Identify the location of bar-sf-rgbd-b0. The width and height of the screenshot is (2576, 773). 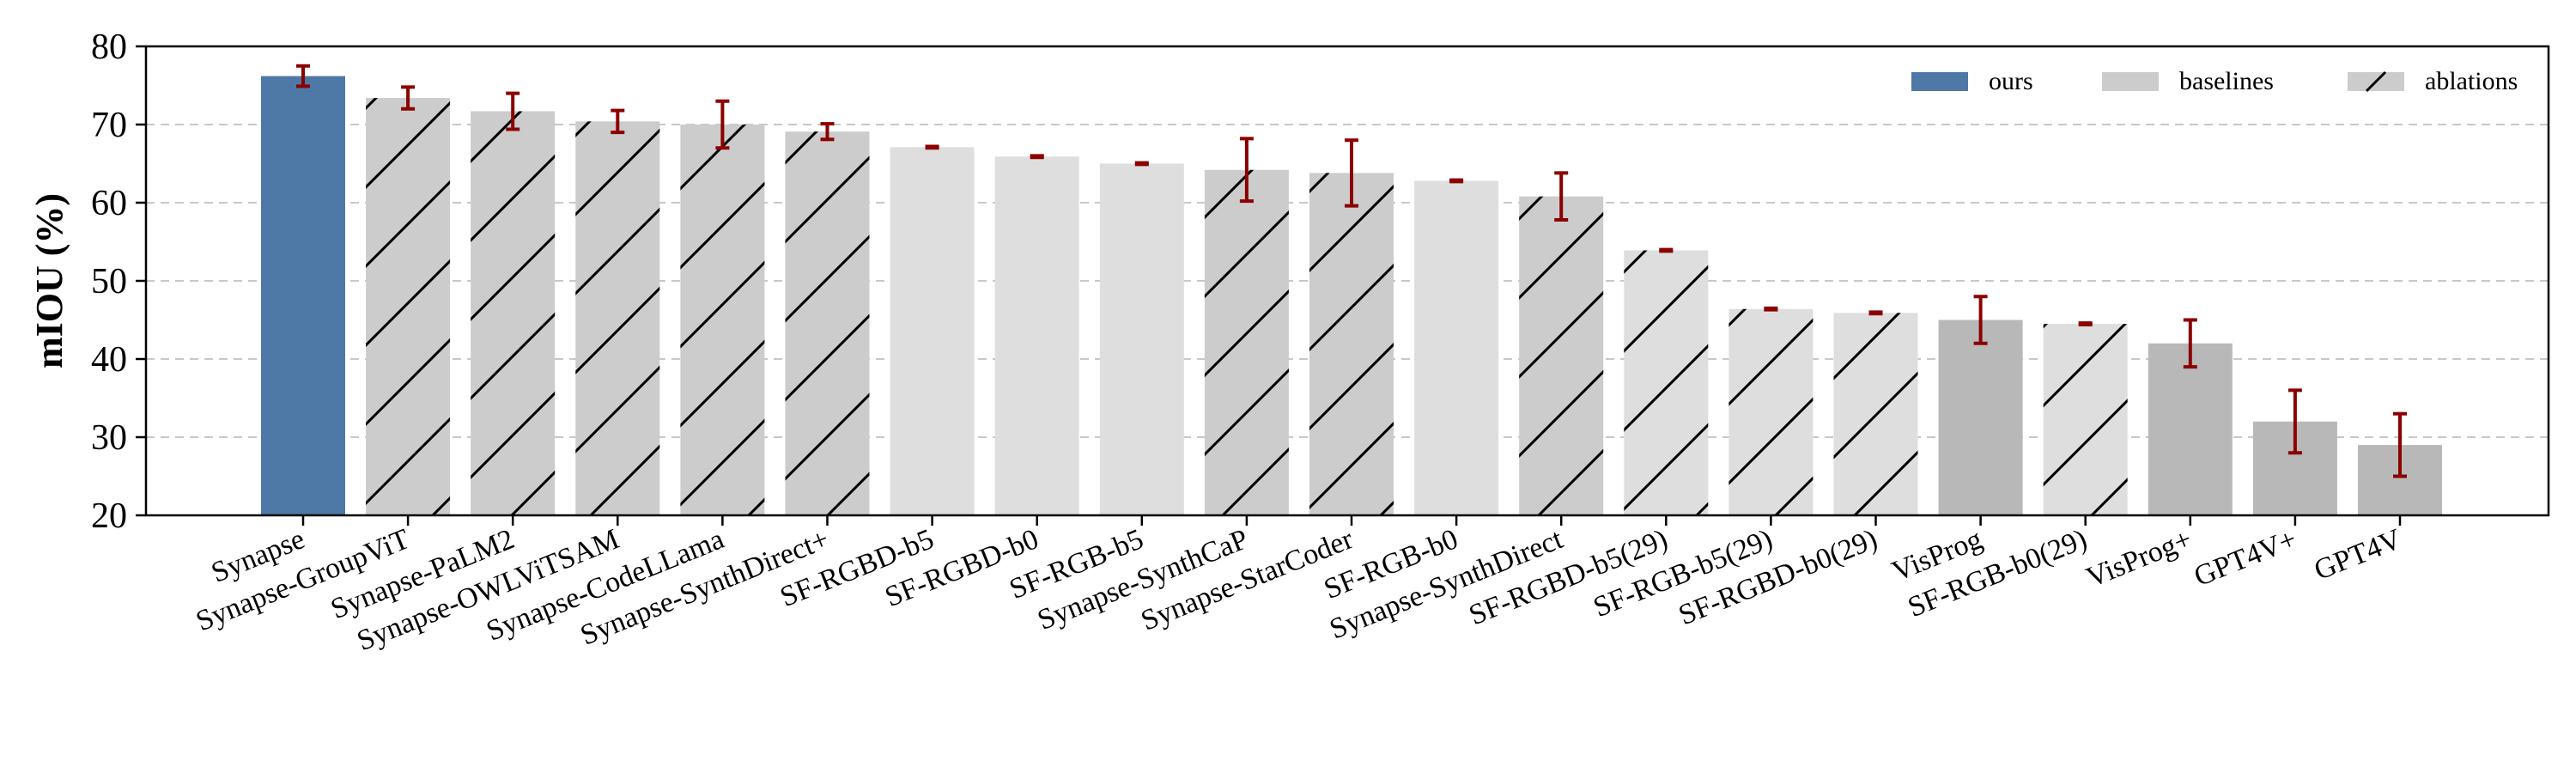
(1036, 335).